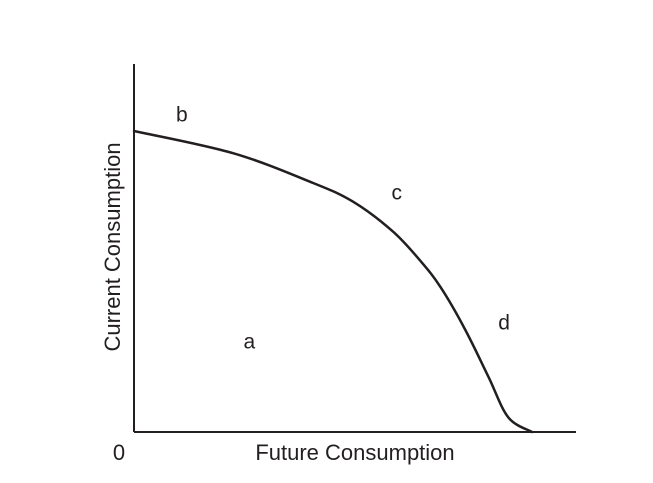 The height and width of the screenshot is (483, 653). I want to click on y-axis-label: Current Consumption, so click(112, 246).